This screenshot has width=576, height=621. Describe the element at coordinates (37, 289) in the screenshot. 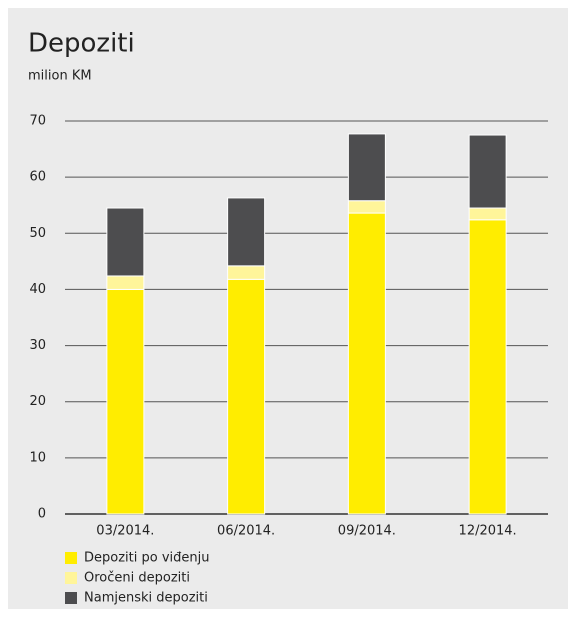

I see `y-tick-label: 40` at that location.